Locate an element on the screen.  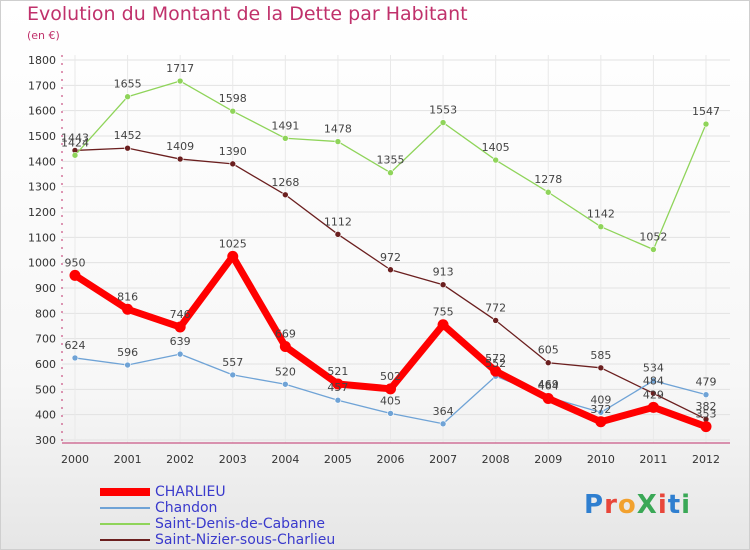
data-label: 913 is located at coordinates (443, 272).